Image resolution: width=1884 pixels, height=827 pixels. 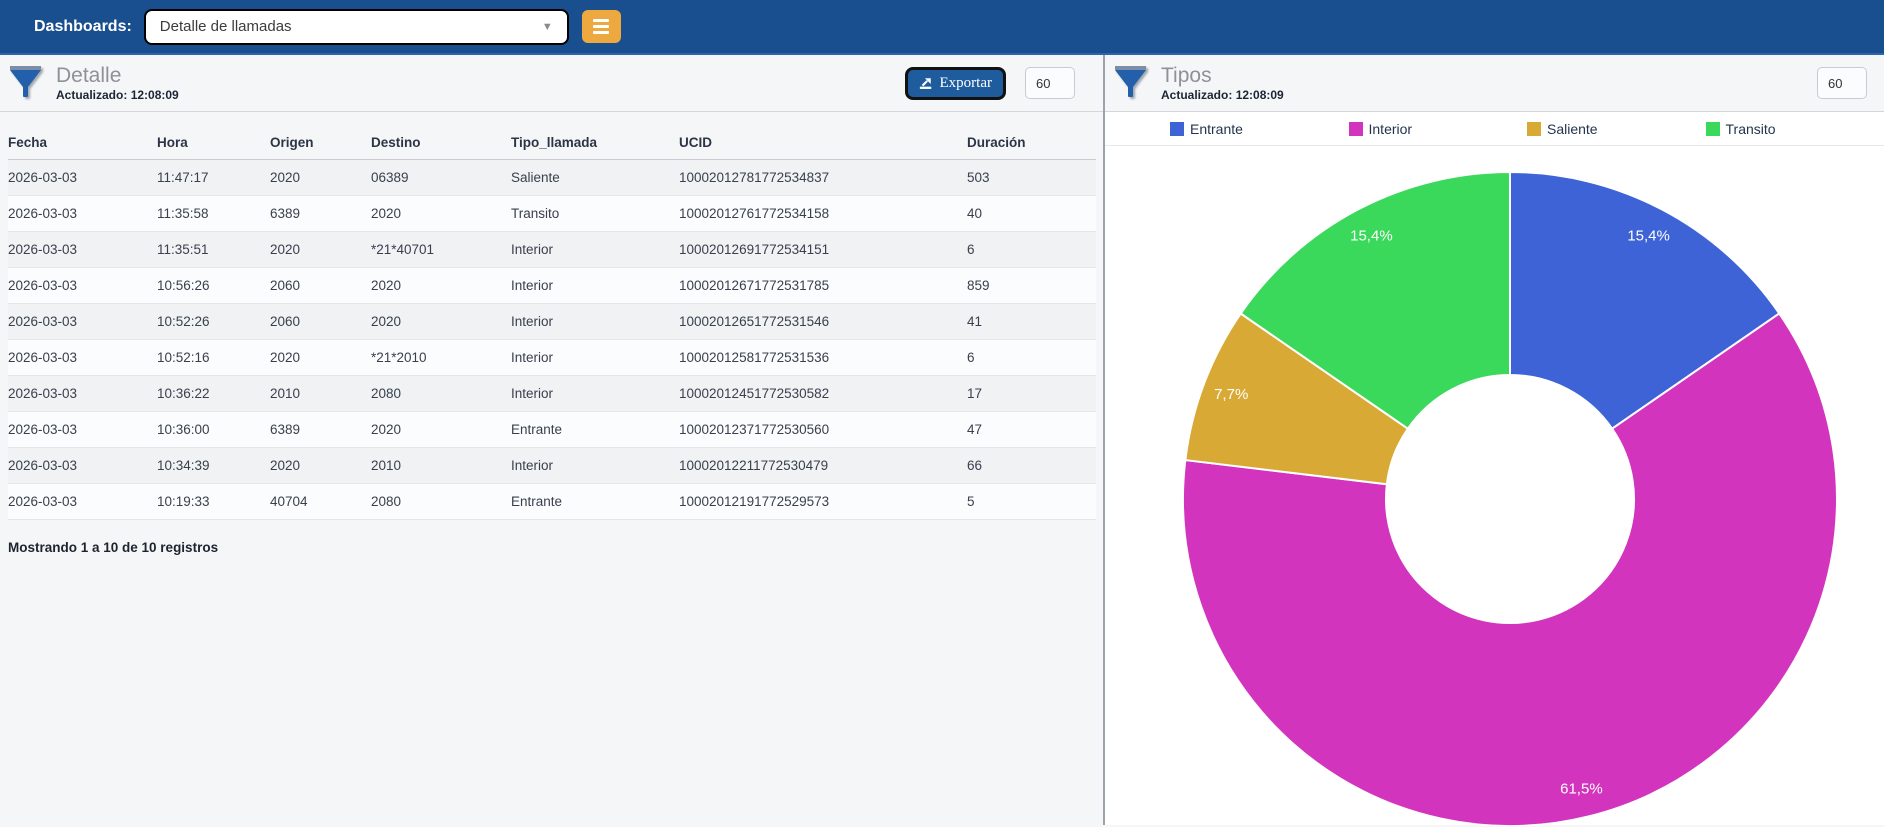 What do you see at coordinates (356, 26) in the screenshot?
I see `dashboard-select: Detalle de llamadas ▼` at bounding box center [356, 26].